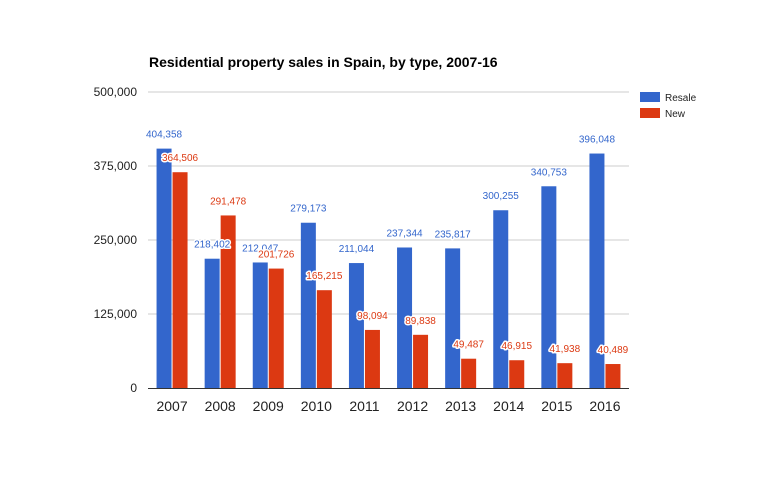  What do you see at coordinates (308, 209) in the screenshot?
I see `data-label-resale: 279,173` at bounding box center [308, 209].